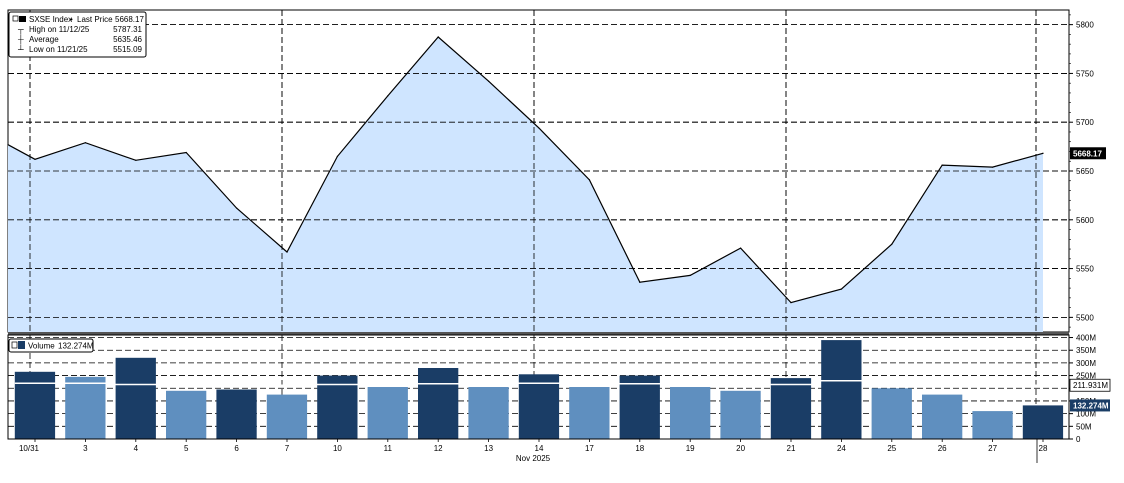 The width and height of the screenshot is (1124, 483). I want to click on volume-legend: Volume 132.274M, so click(51, 345).